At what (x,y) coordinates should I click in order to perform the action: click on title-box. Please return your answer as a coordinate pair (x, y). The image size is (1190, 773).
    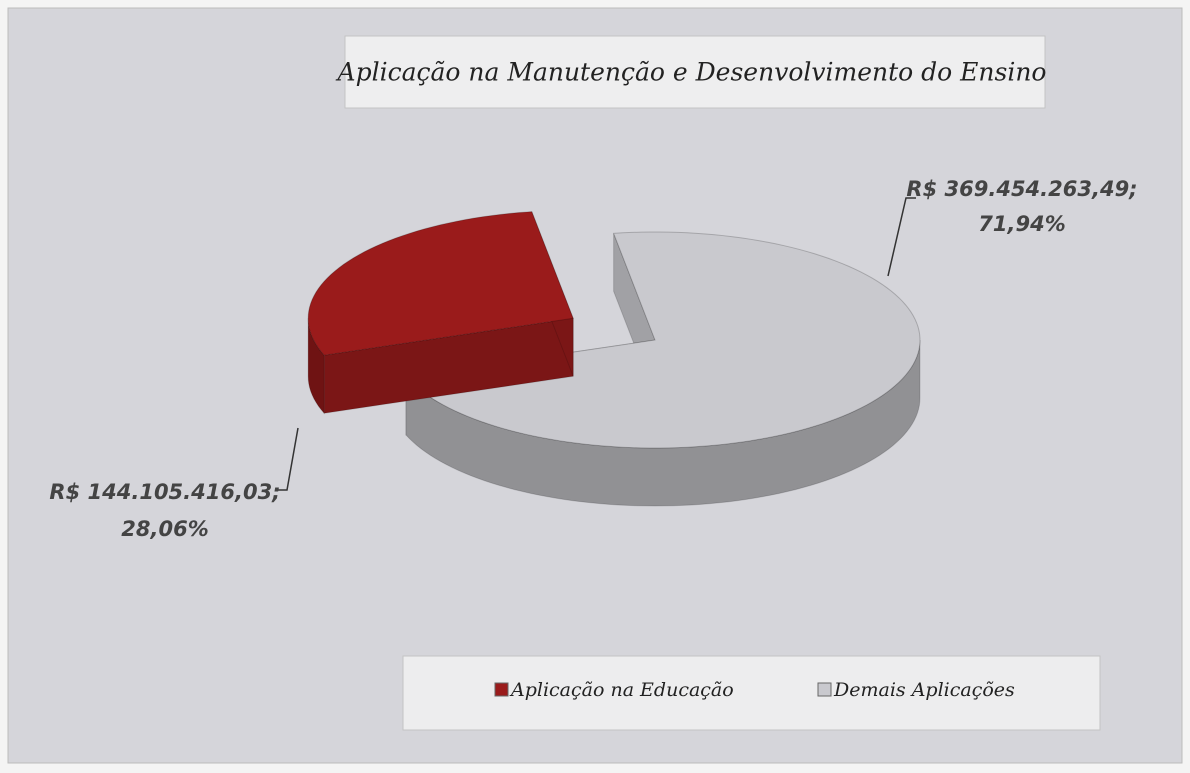
    Looking at the image, I should click on (695, 72).